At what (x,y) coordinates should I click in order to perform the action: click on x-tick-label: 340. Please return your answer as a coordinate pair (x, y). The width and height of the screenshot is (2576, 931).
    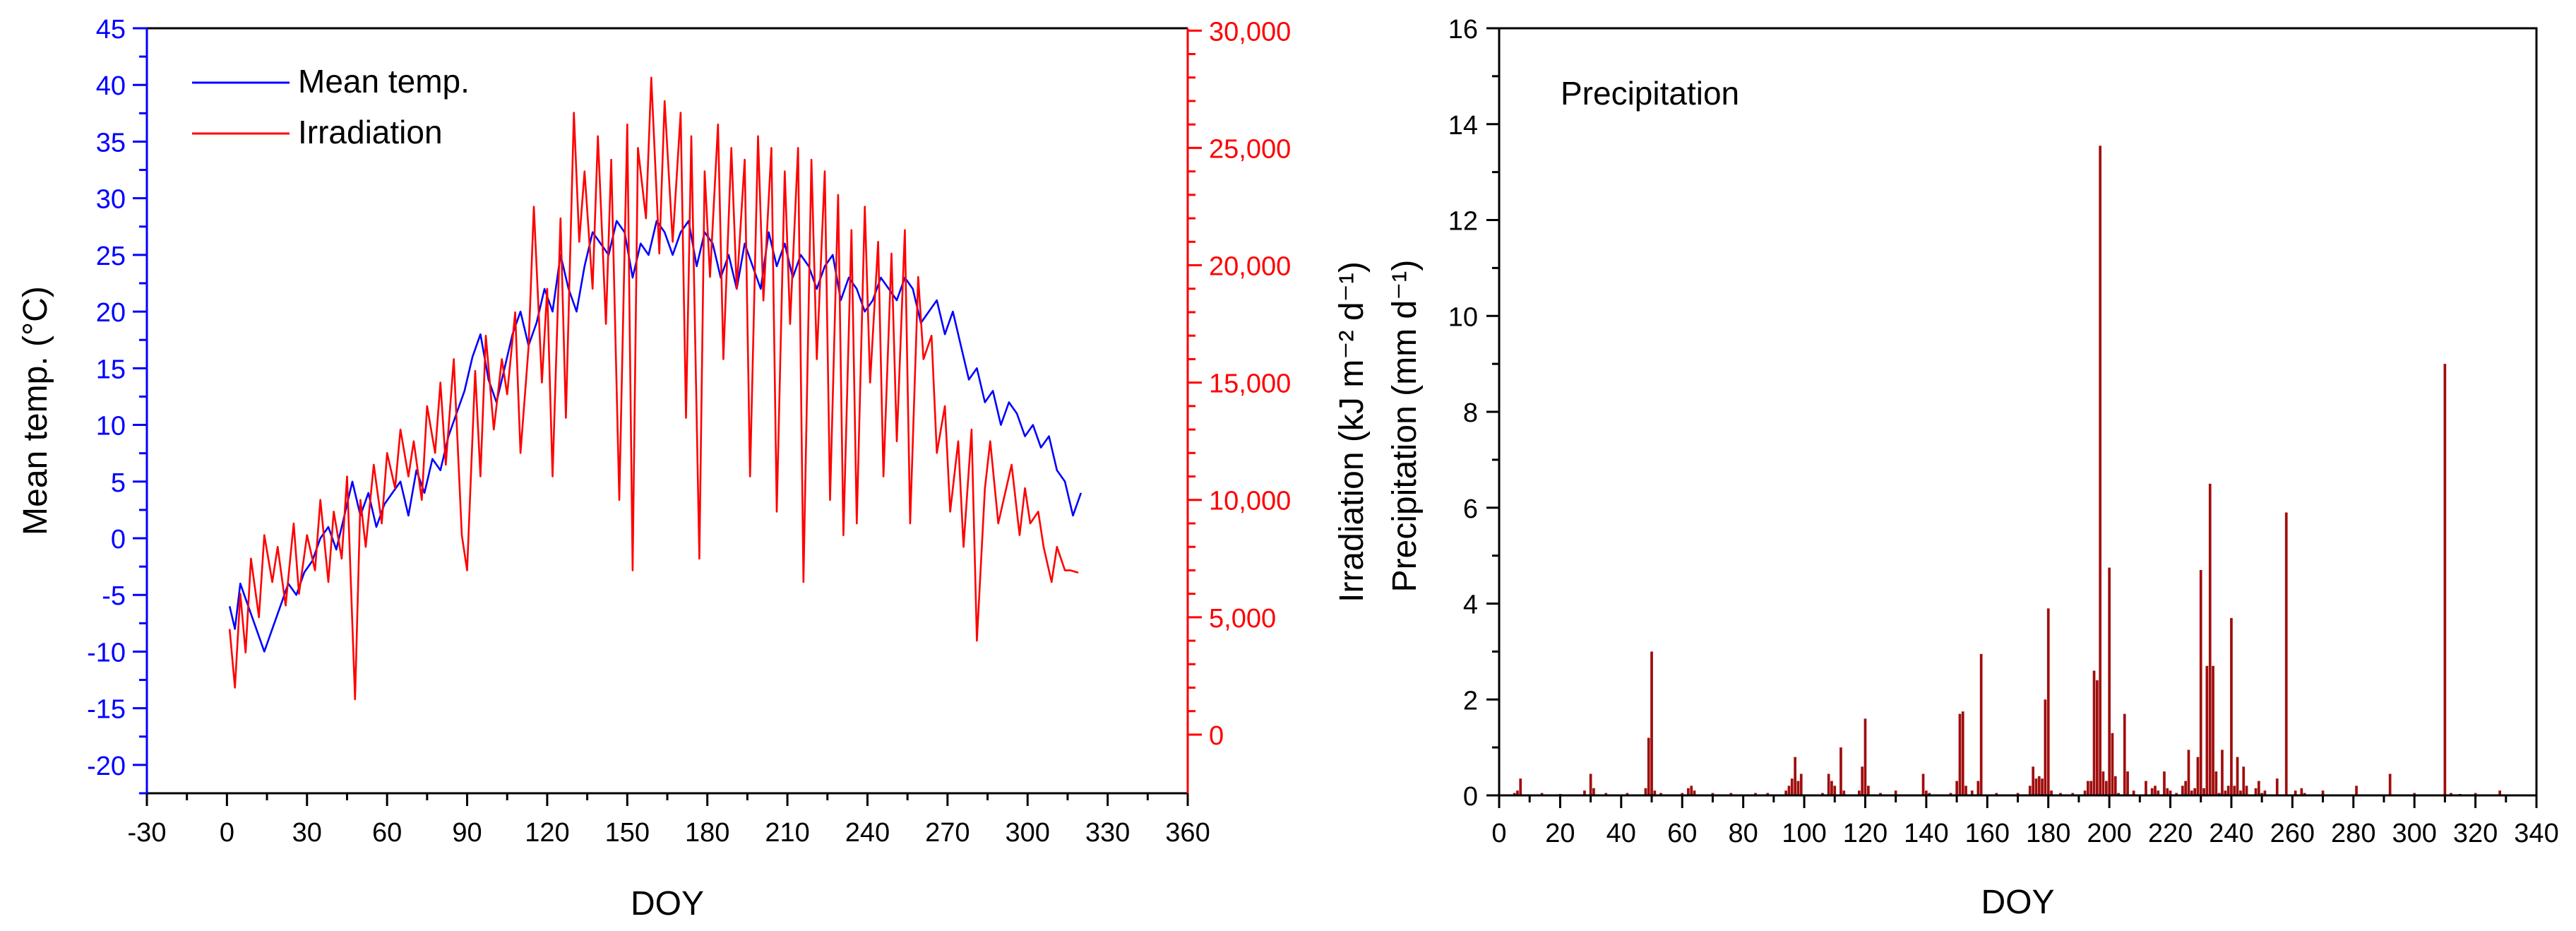
    Looking at the image, I should click on (2536, 834).